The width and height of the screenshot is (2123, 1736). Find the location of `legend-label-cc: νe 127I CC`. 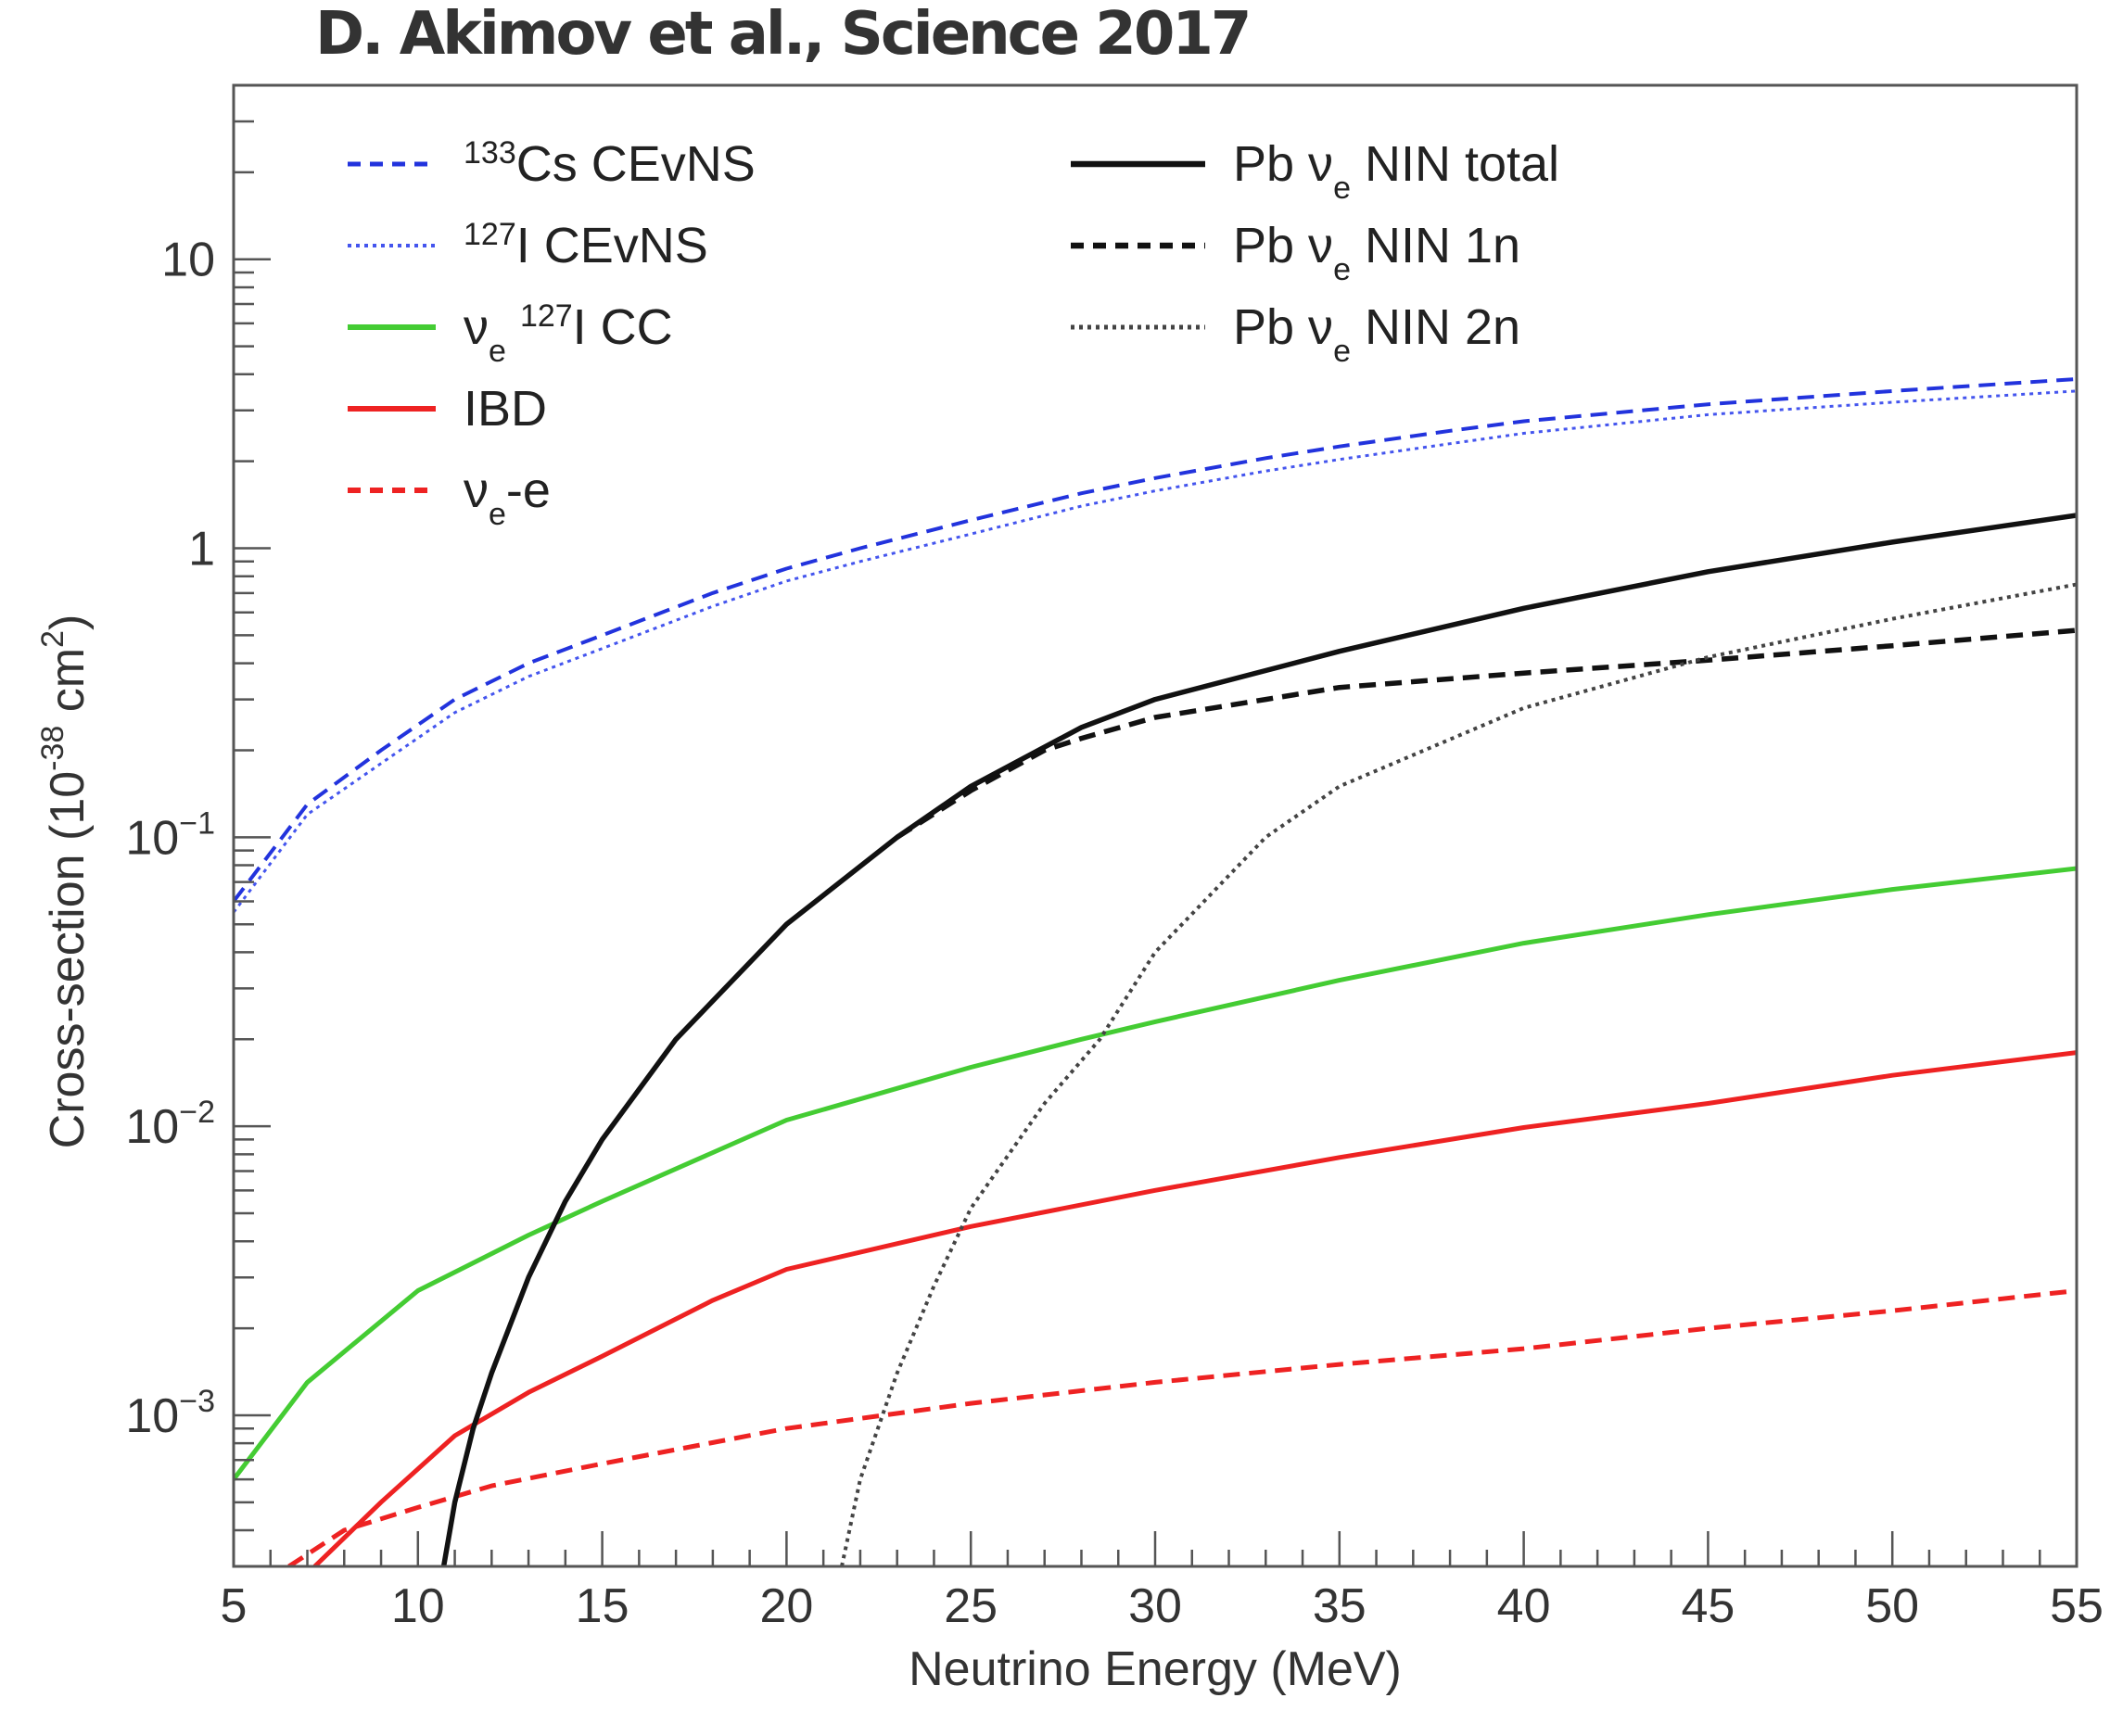

legend-label-cc: νe 127I CC is located at coordinates (568, 333).